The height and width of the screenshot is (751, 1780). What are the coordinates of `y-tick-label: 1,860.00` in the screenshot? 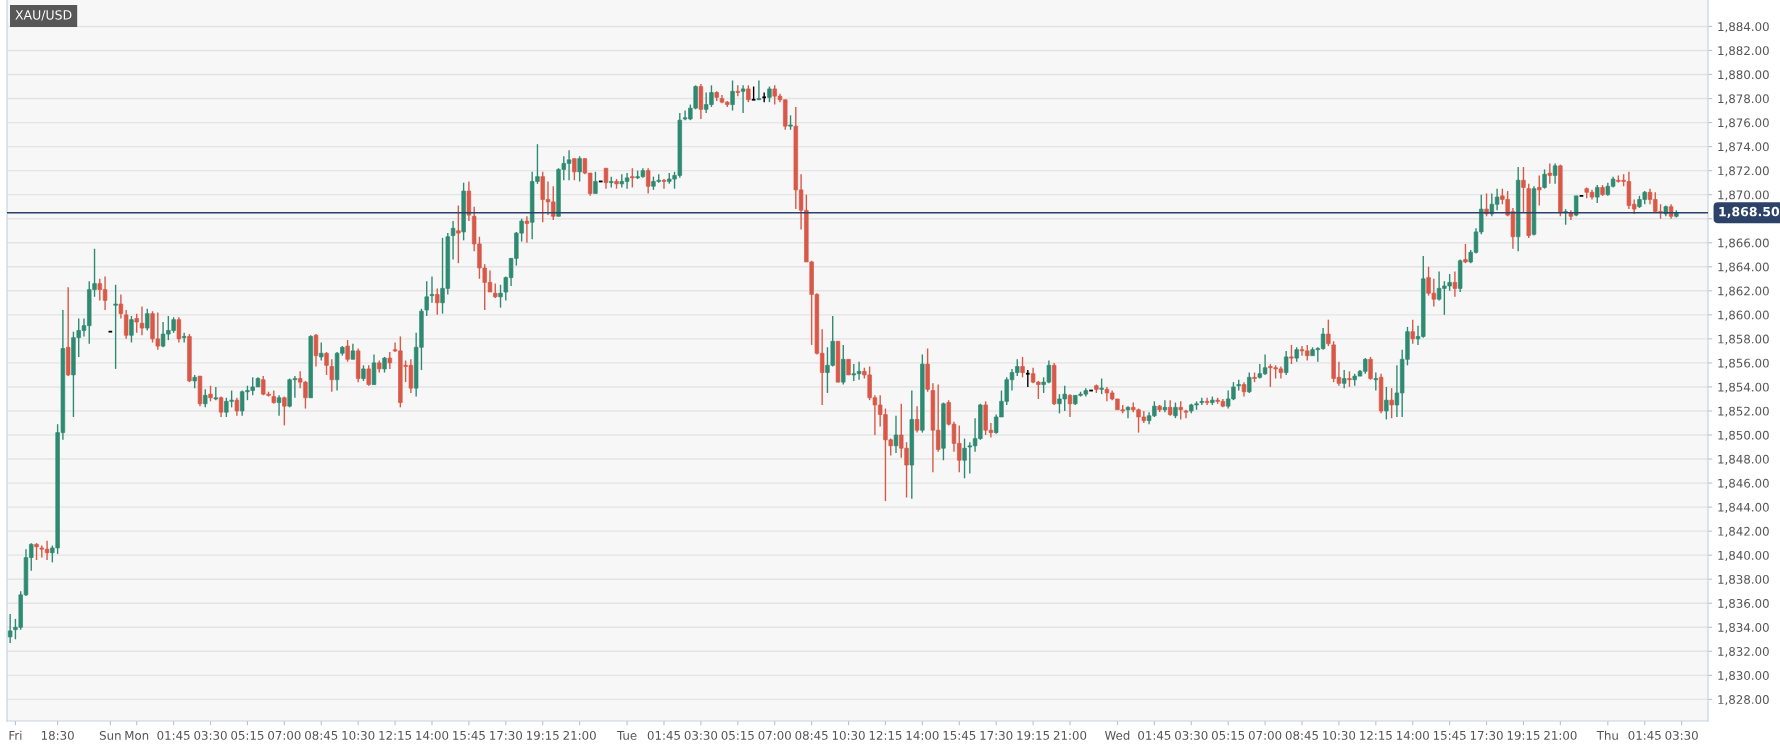 It's located at (1743, 315).